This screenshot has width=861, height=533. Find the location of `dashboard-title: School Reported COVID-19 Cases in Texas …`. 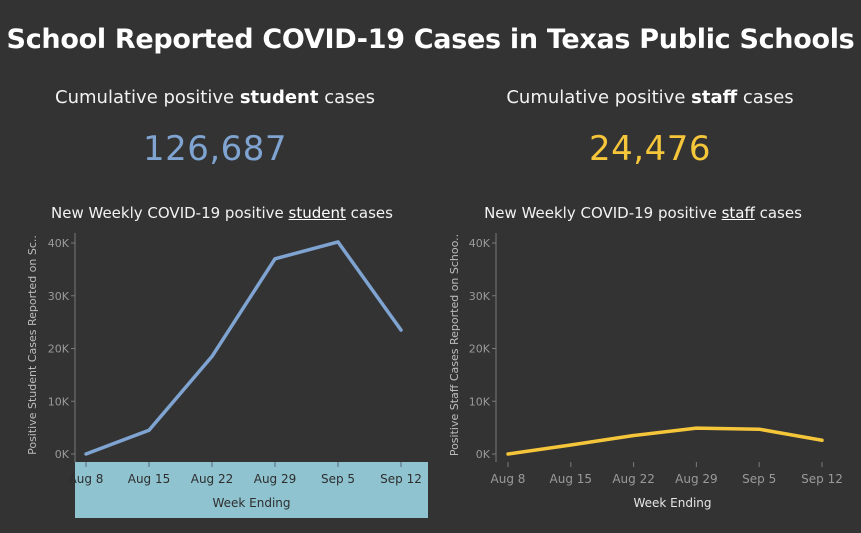

dashboard-title: School Reported COVID-19 Cases in Texas … is located at coordinates (430, 39).